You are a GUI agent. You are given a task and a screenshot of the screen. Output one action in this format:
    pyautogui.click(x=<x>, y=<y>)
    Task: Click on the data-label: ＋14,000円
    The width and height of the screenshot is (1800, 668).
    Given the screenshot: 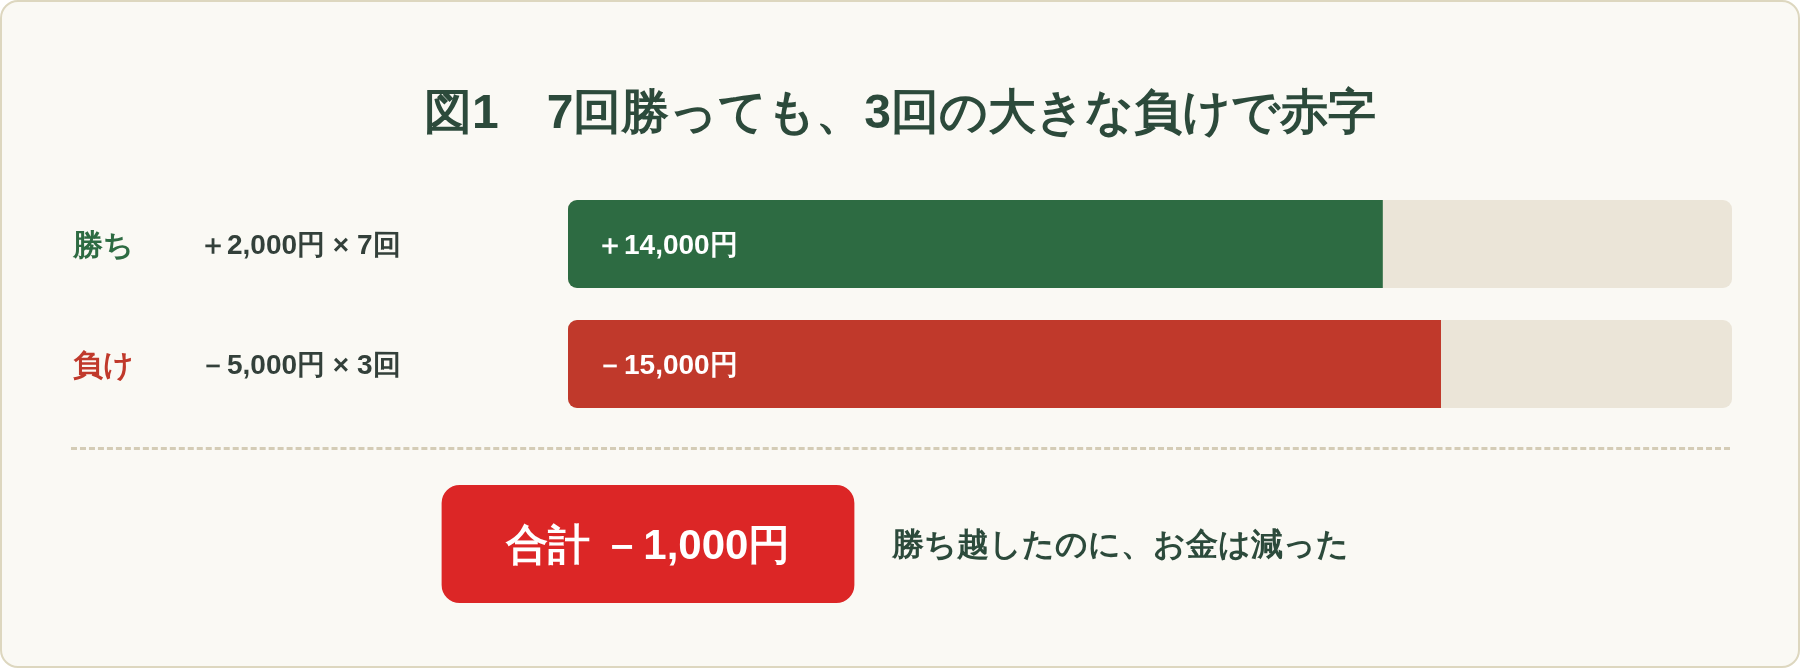 What is the action you would take?
    pyautogui.click(x=667, y=244)
    